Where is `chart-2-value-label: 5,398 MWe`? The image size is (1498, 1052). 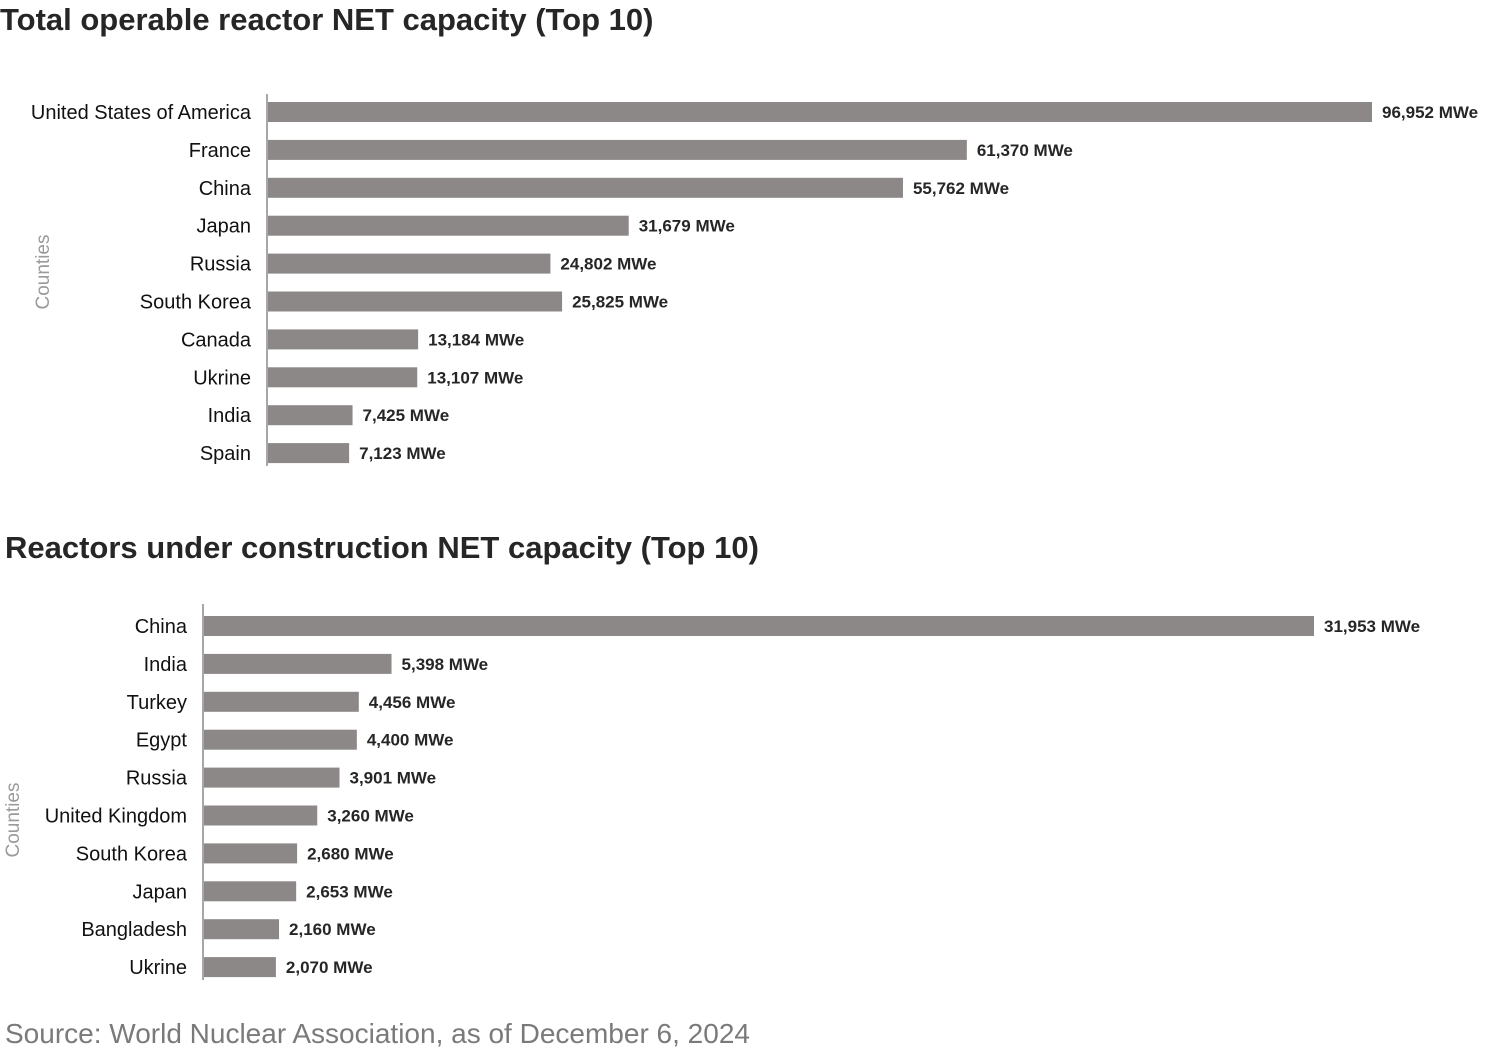 chart-2-value-label: 5,398 MWe is located at coordinates (445, 664).